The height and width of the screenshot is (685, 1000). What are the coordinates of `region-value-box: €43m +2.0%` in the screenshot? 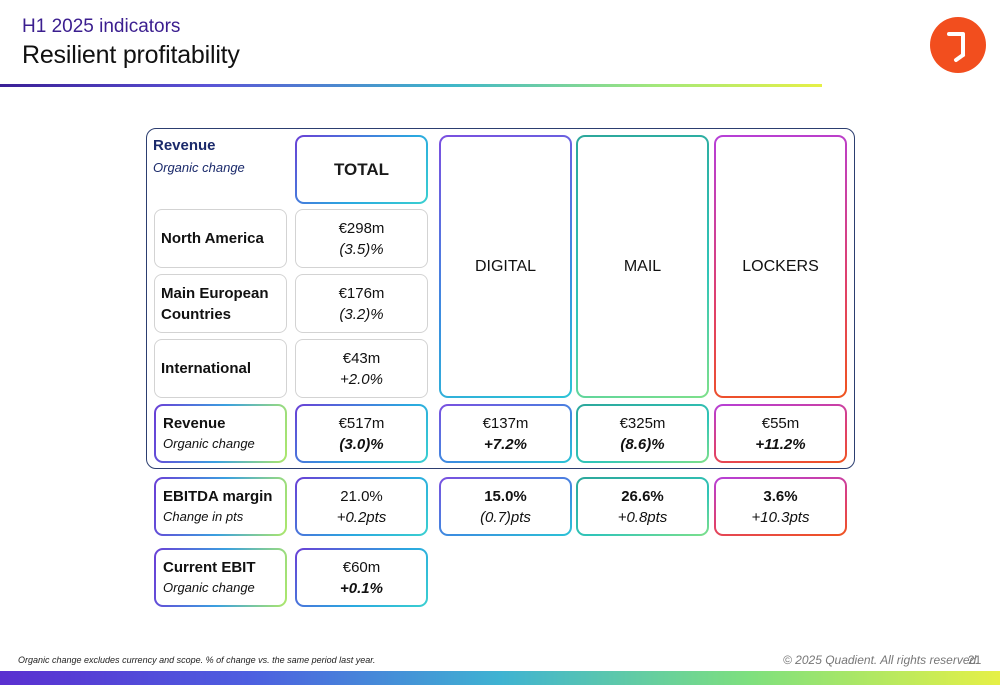 It's located at (361, 368).